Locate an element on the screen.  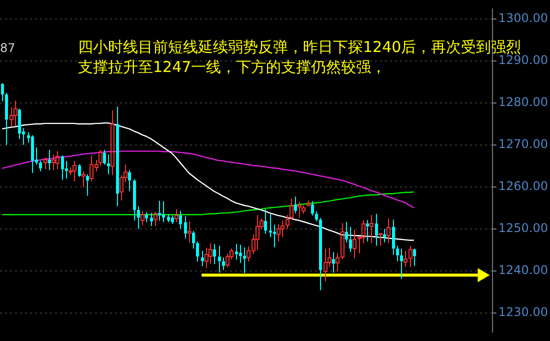
y-tick-label: 1300.00 is located at coordinates (523, 17).